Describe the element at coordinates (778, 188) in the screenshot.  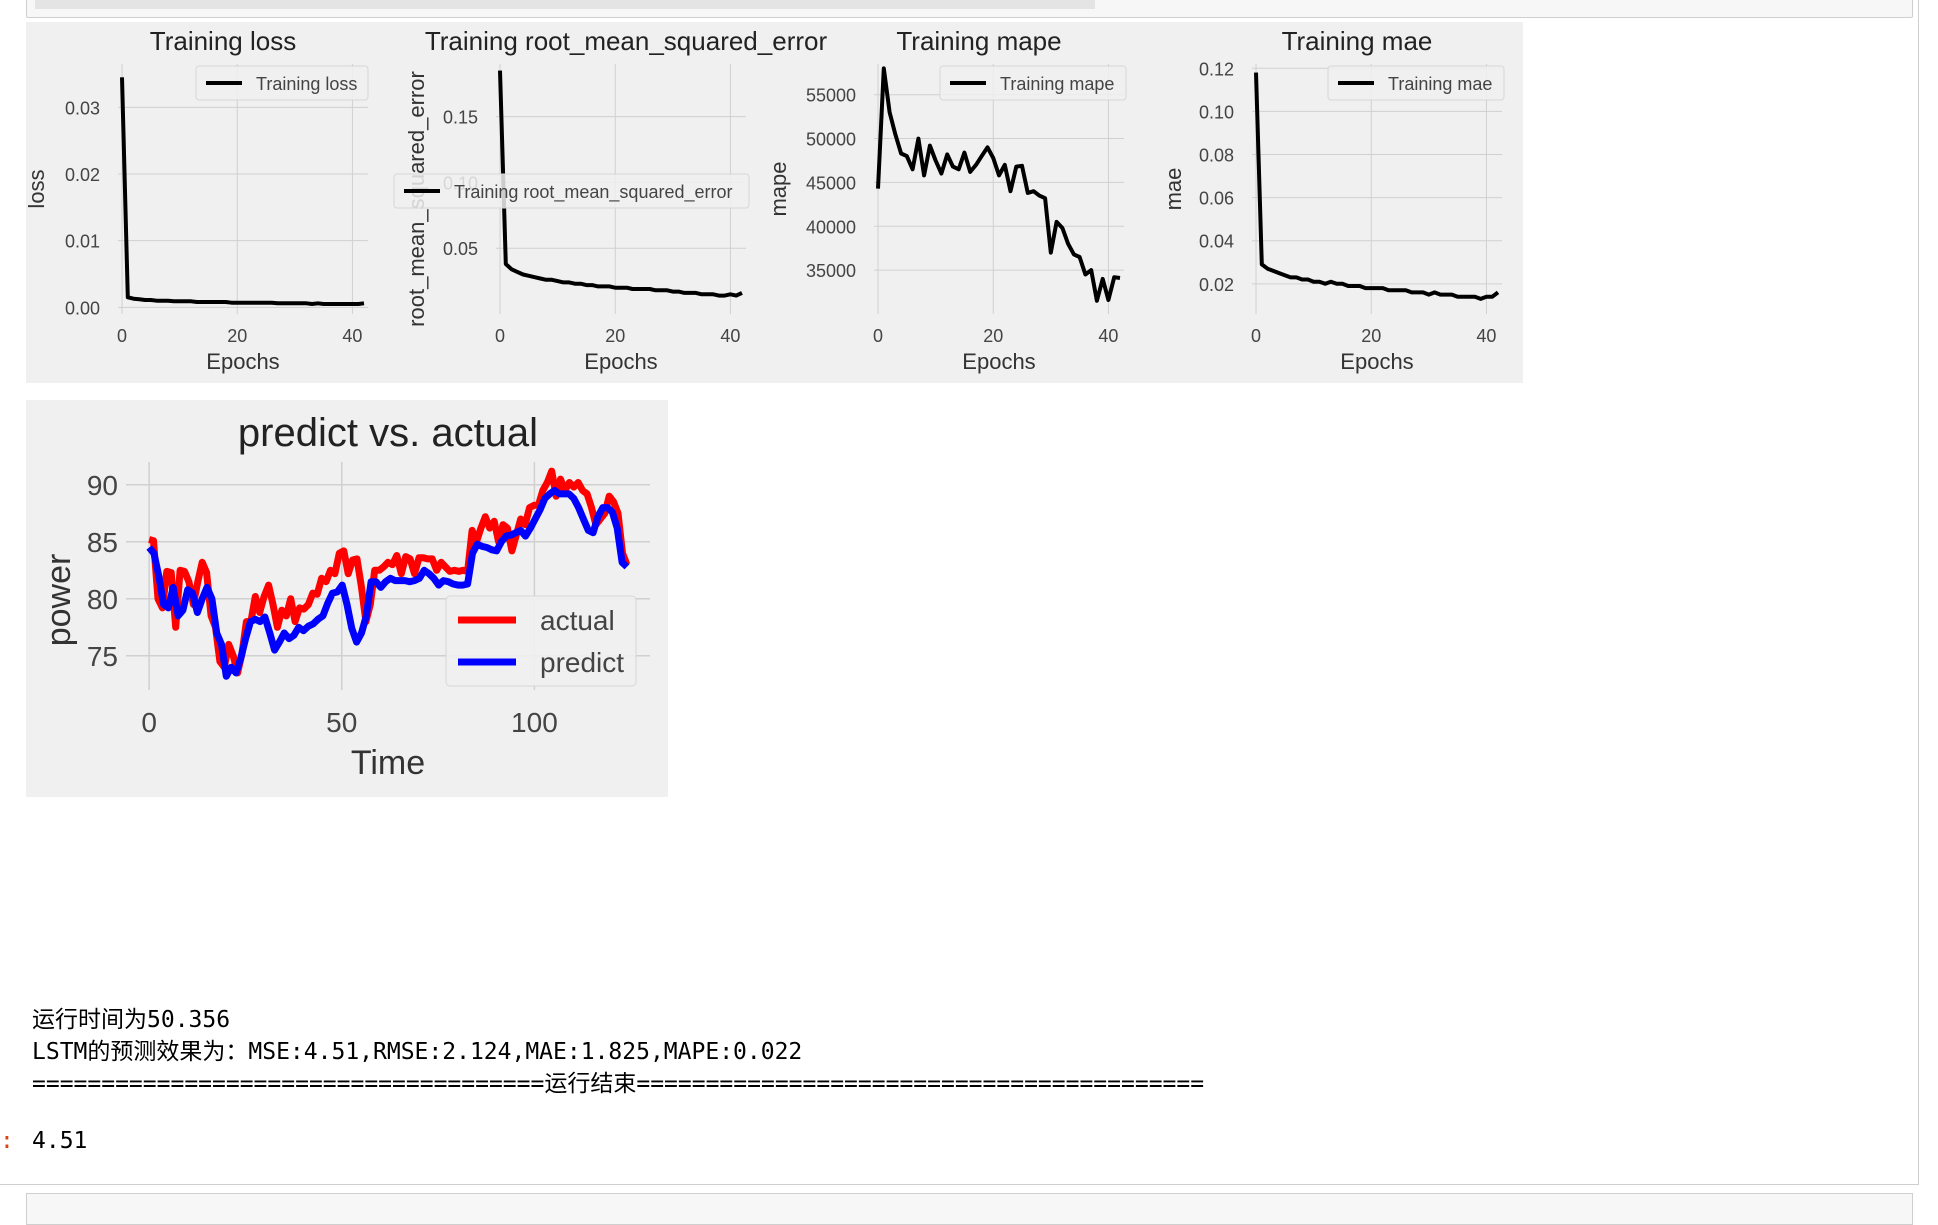
I see `y-axis-label: mape` at that location.